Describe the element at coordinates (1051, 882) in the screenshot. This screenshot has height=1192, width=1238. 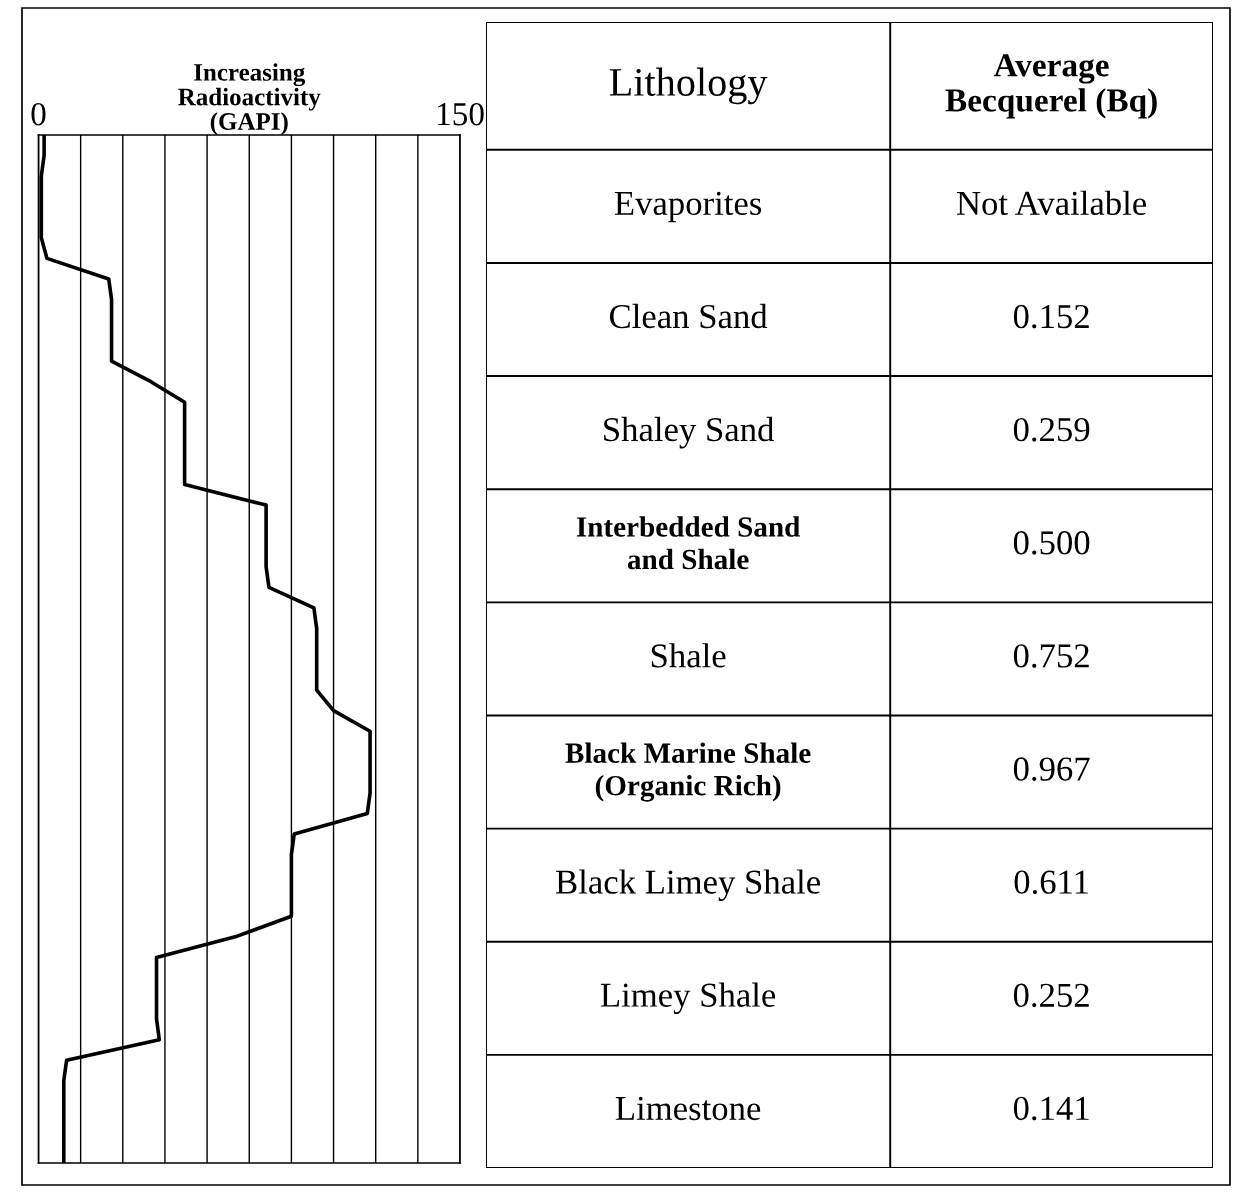
I see `text: 0.611` at that location.